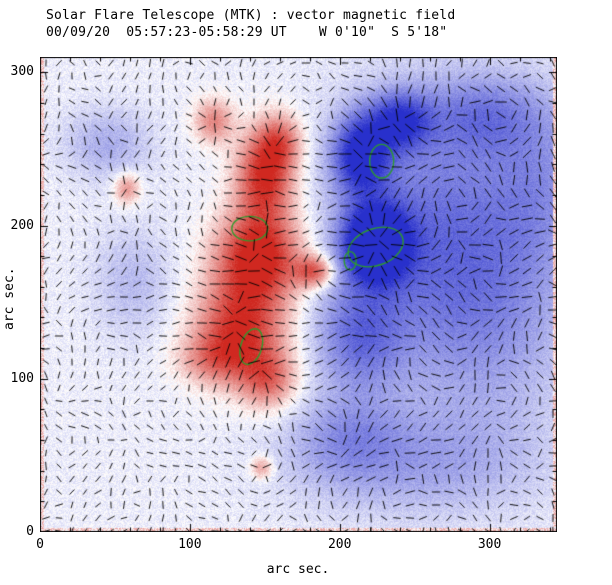  I want to click on y-tick-label: 0, so click(30, 531).